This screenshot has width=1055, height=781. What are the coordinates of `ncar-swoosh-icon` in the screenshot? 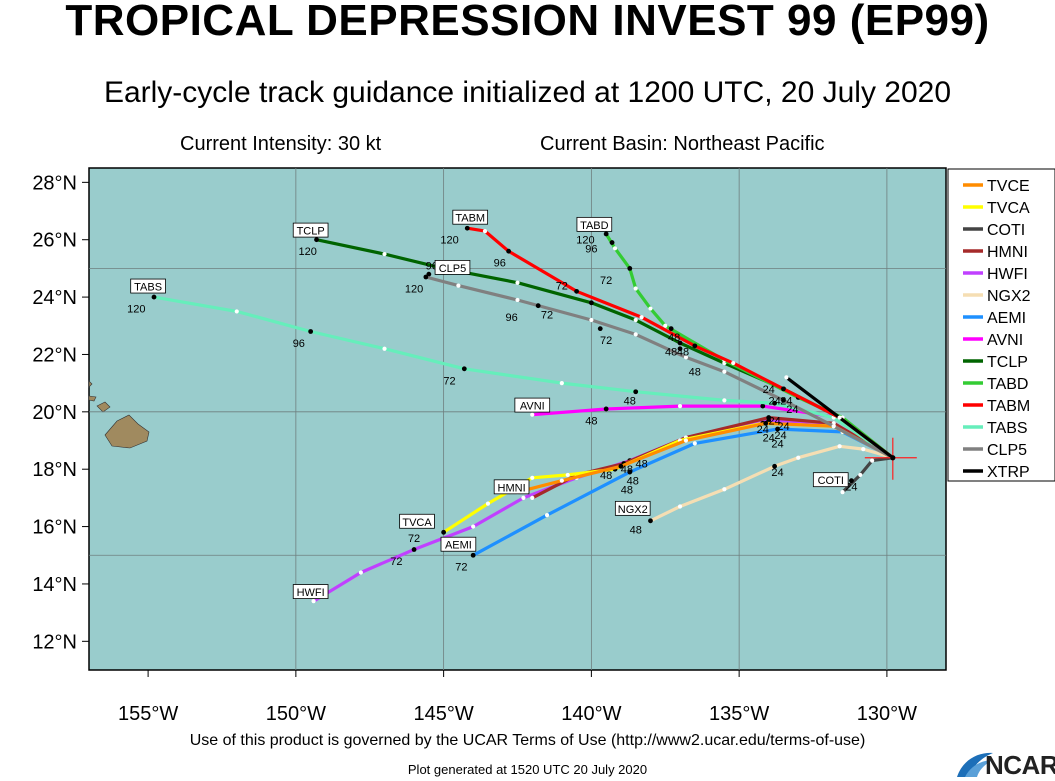 It's located at (975, 764).